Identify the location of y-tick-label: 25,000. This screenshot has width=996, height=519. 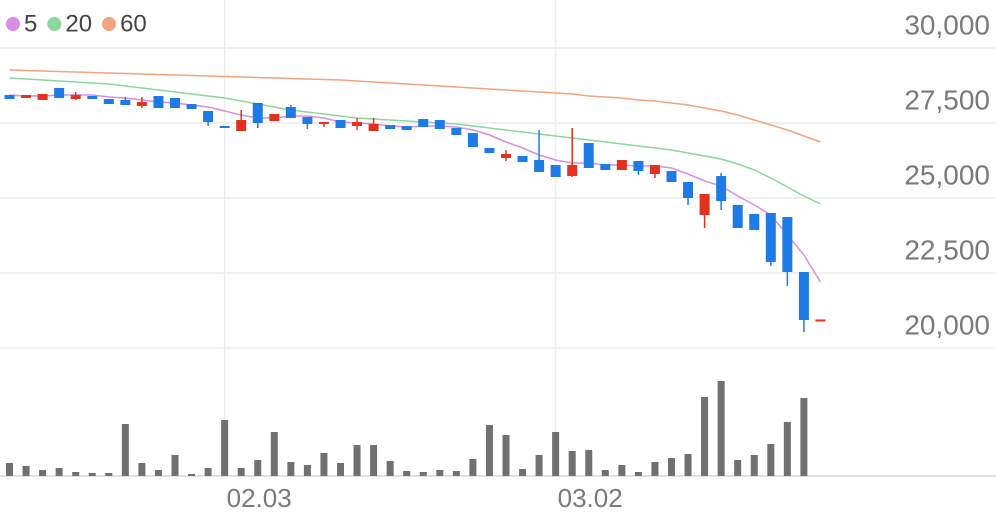
(947, 174).